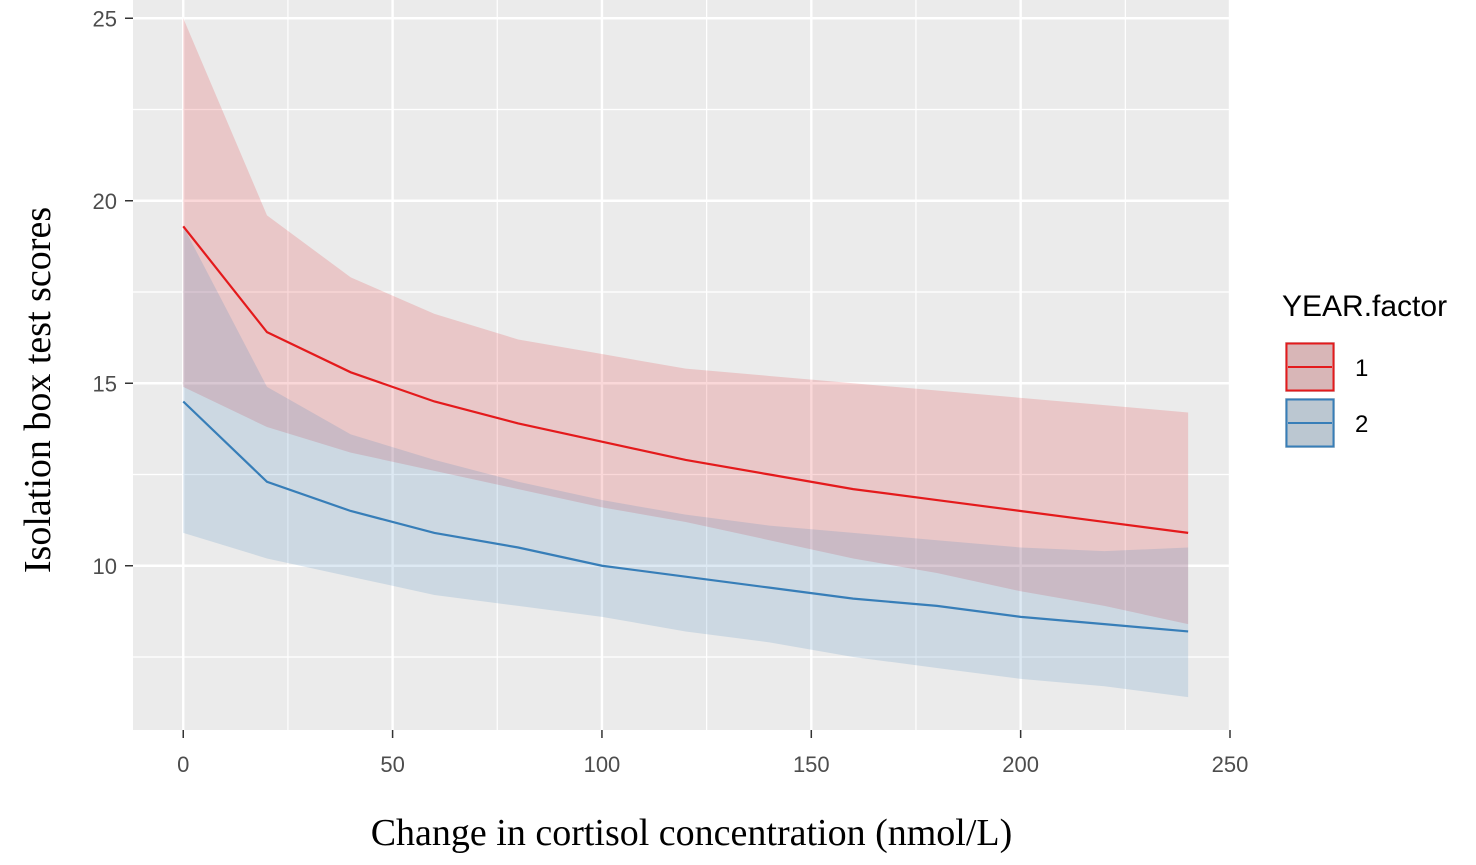 This screenshot has width=1476, height=865. I want to click on x-tick-label: 250, so click(1230, 764).